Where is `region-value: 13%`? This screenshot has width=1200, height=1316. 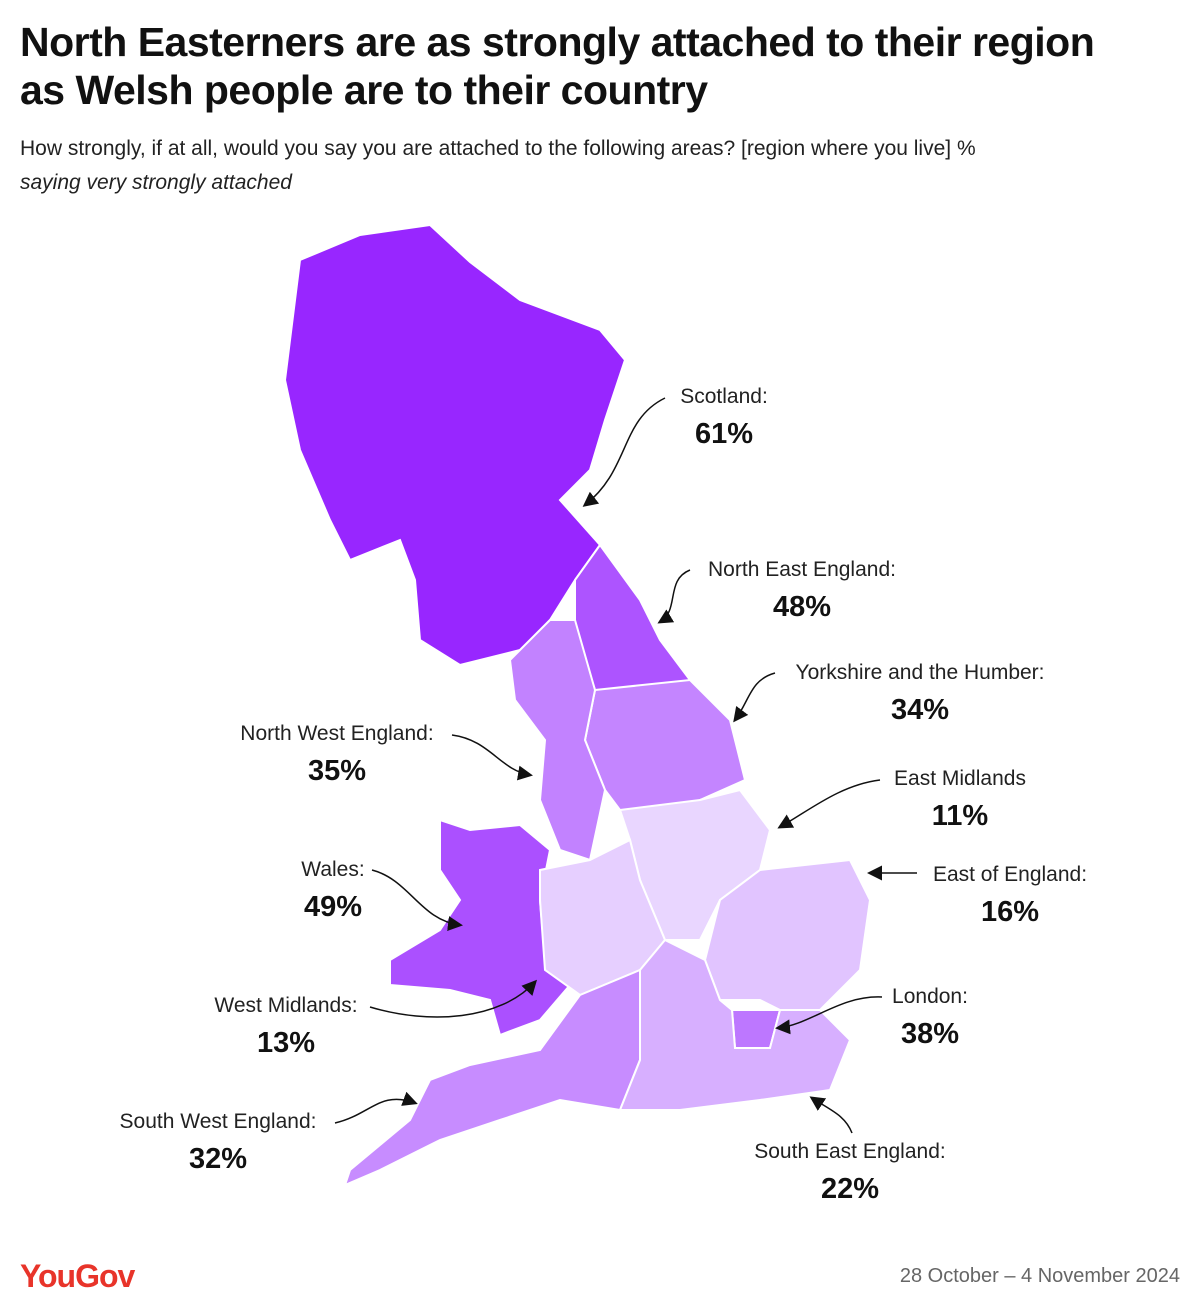
region-value: 13% is located at coordinates (286, 1043).